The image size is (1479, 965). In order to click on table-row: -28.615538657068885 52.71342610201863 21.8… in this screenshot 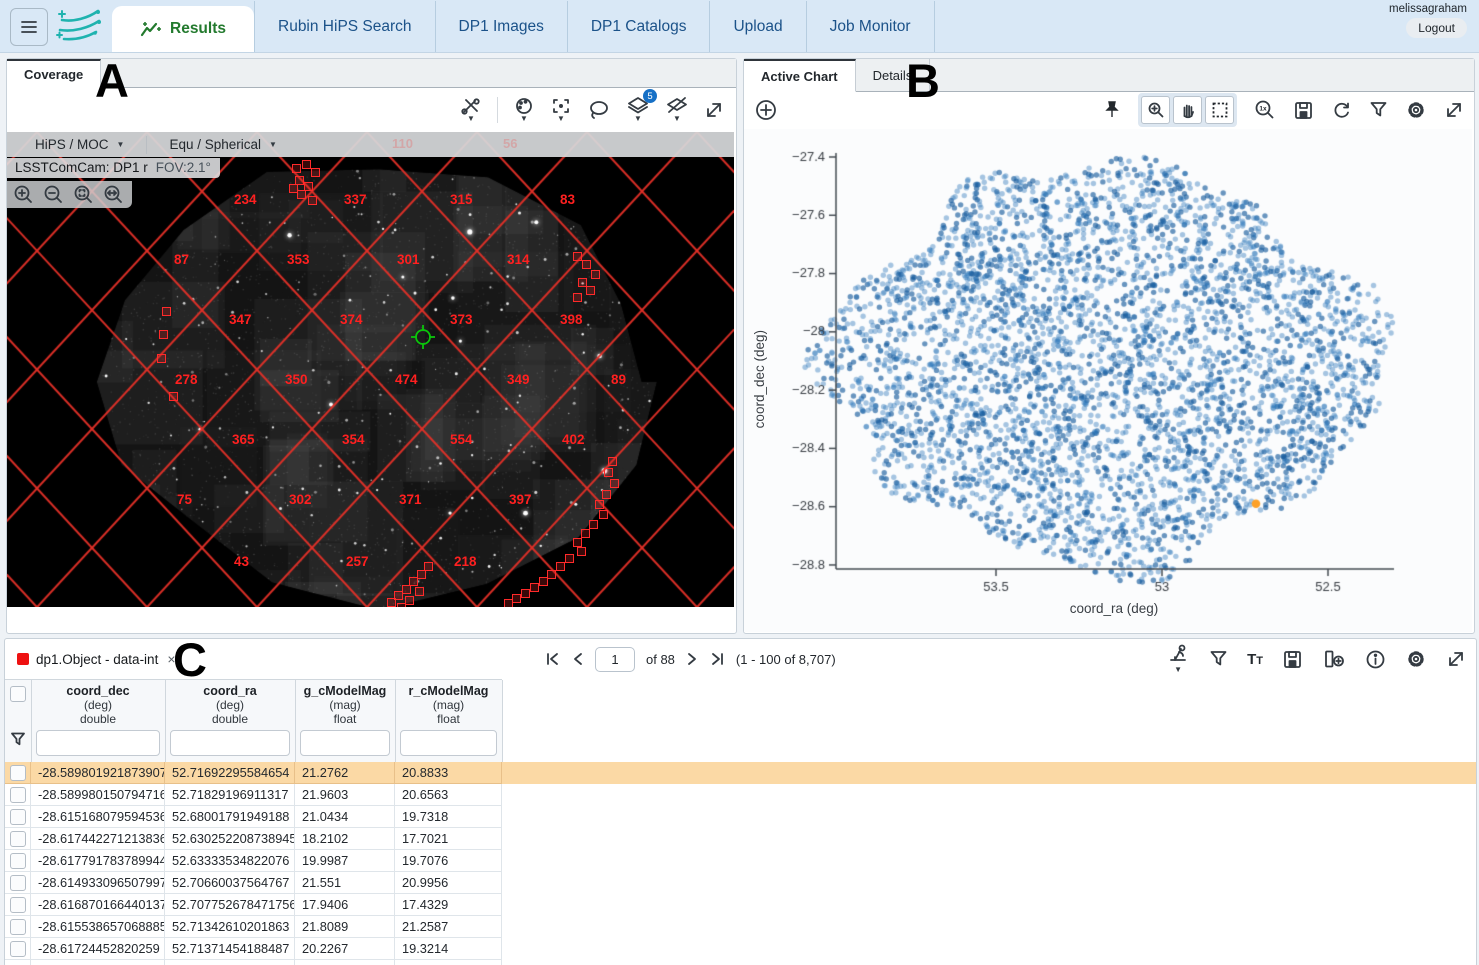, I will do `click(740, 927)`.